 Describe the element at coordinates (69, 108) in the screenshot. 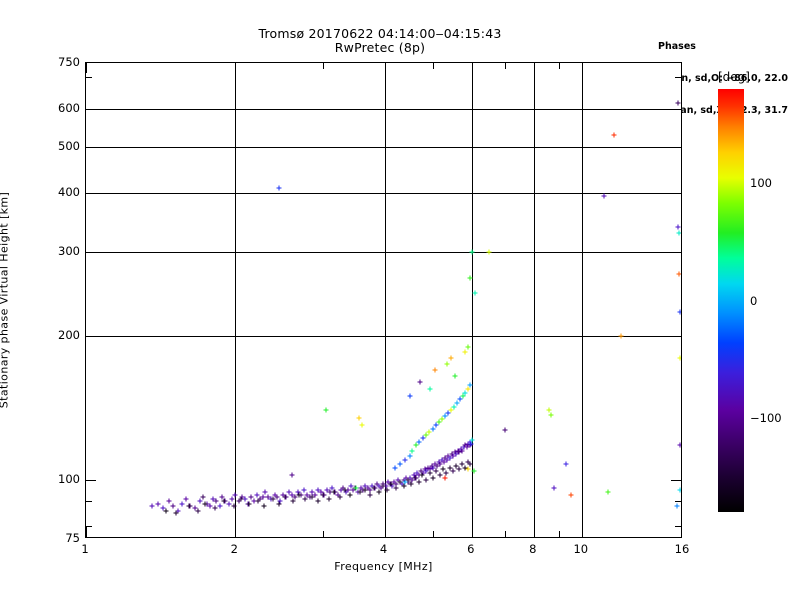

I see `y-tick-label: 600` at that location.